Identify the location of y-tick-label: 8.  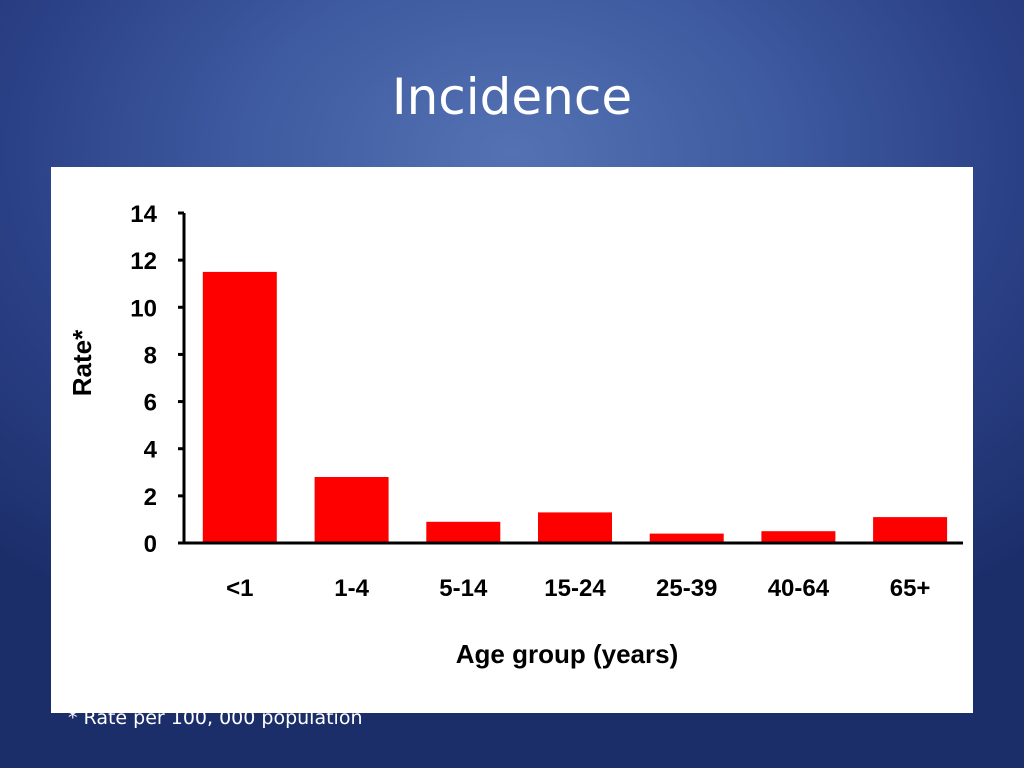
(150, 355).